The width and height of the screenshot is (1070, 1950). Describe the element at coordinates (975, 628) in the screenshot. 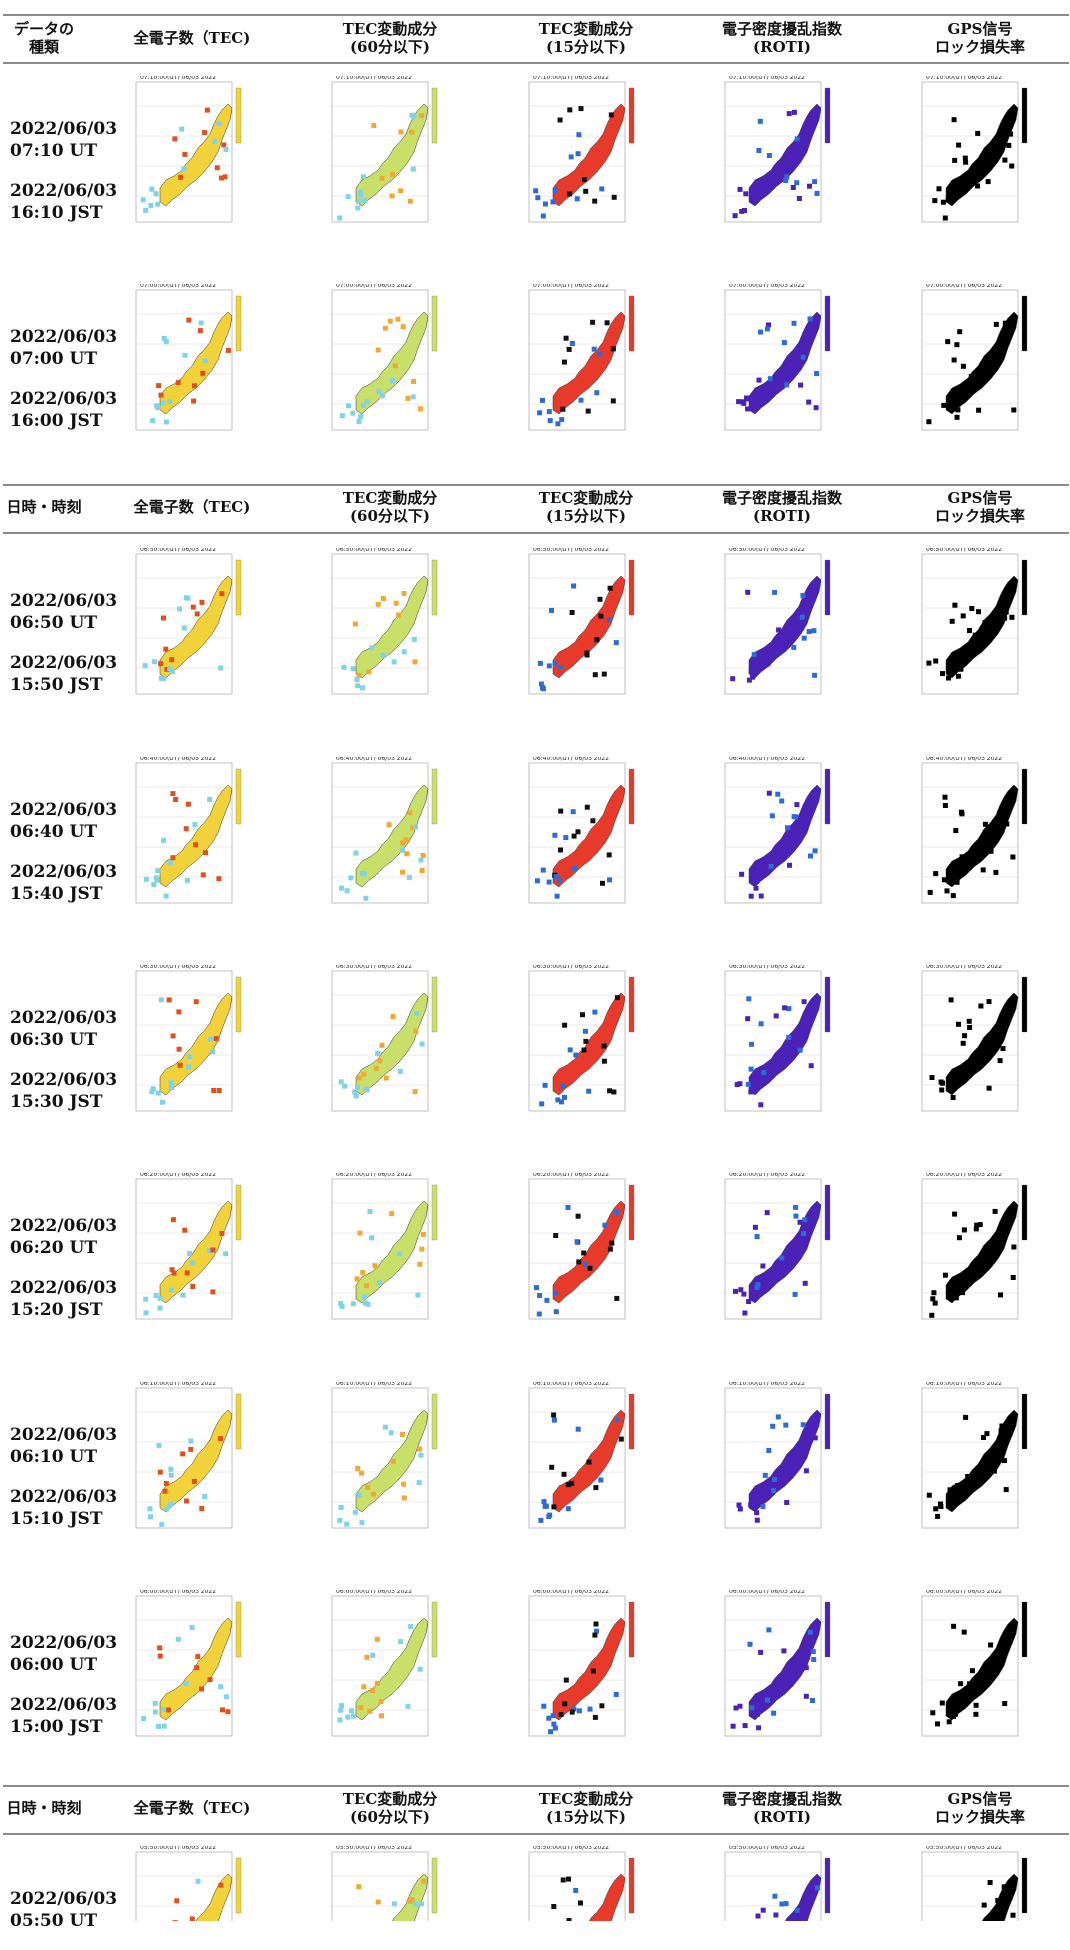

I see `lol-map: 06:50:00(UT) 06/03 2022` at that location.